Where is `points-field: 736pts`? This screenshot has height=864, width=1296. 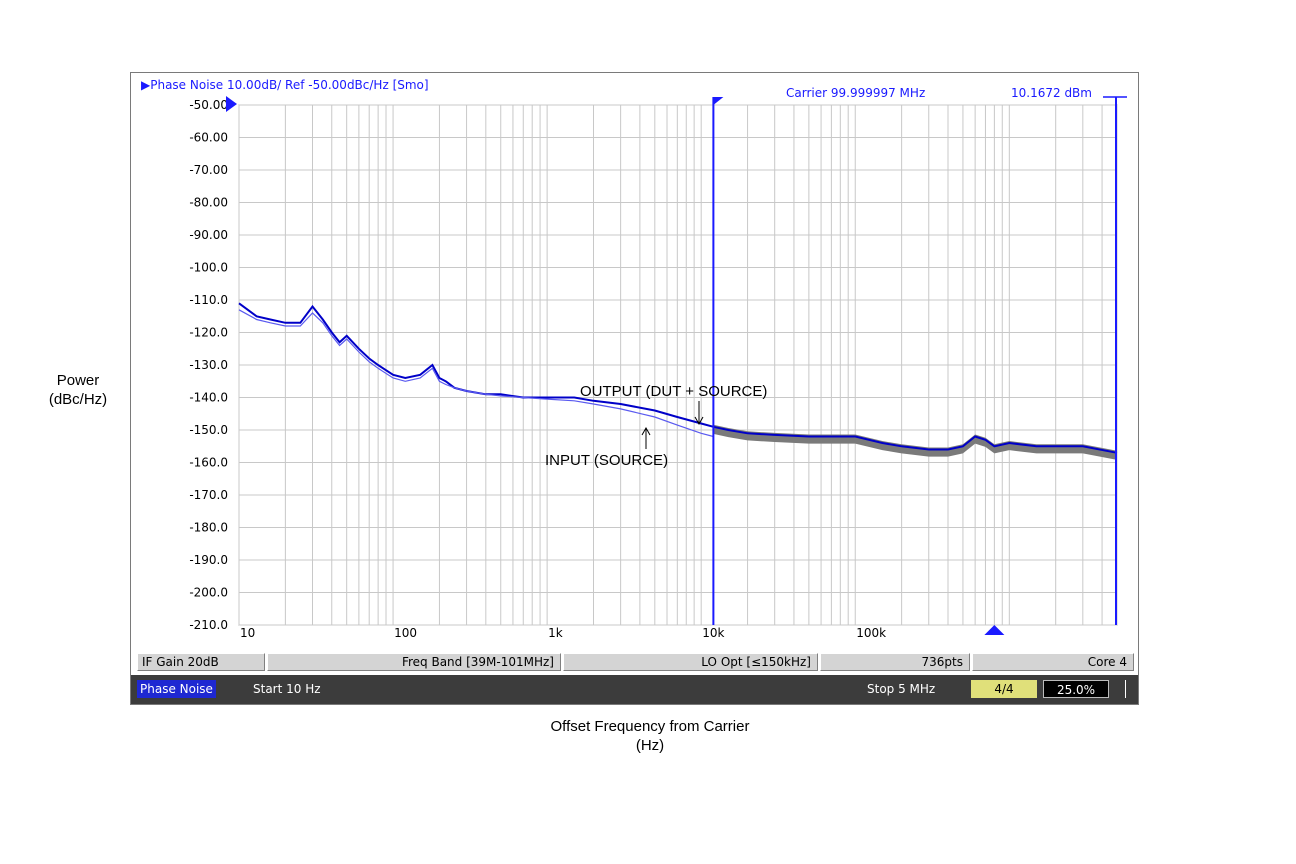
points-field: 736pts is located at coordinates (895, 662).